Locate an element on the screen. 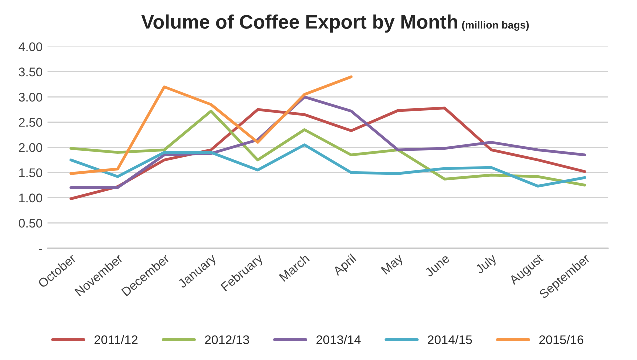 Image resolution: width=637 pixels, height=360 pixels. x-tick-label: July is located at coordinates (487, 264).